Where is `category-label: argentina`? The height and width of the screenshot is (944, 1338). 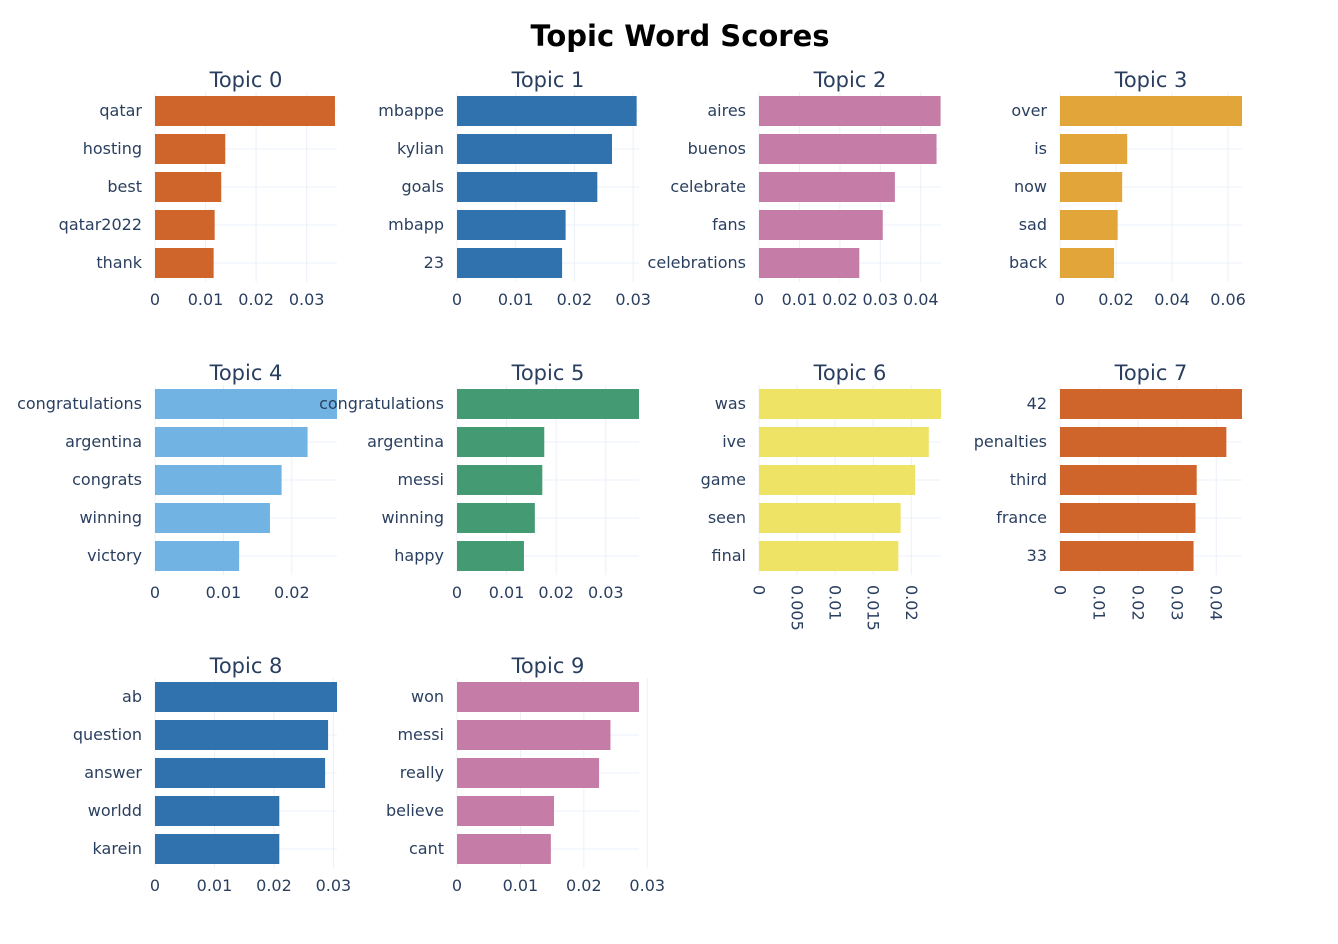
category-label: argentina is located at coordinates (103, 441).